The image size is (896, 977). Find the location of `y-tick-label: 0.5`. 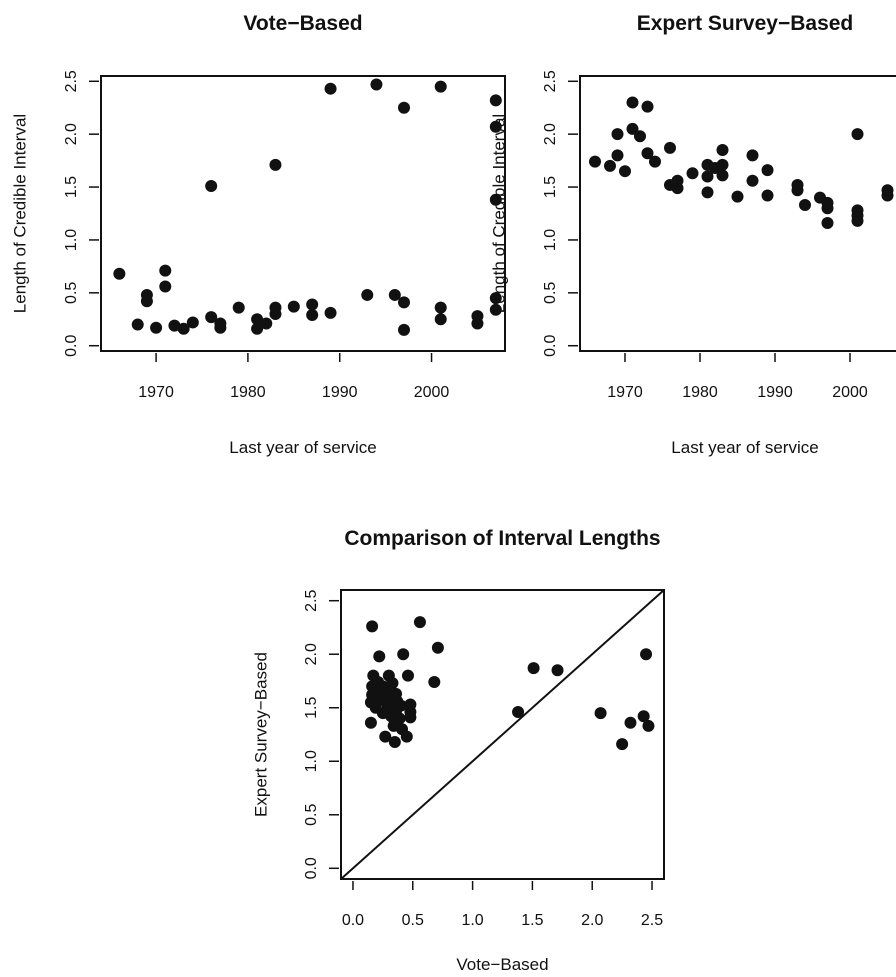

y-tick-label: 0.5 is located at coordinates (71, 293).